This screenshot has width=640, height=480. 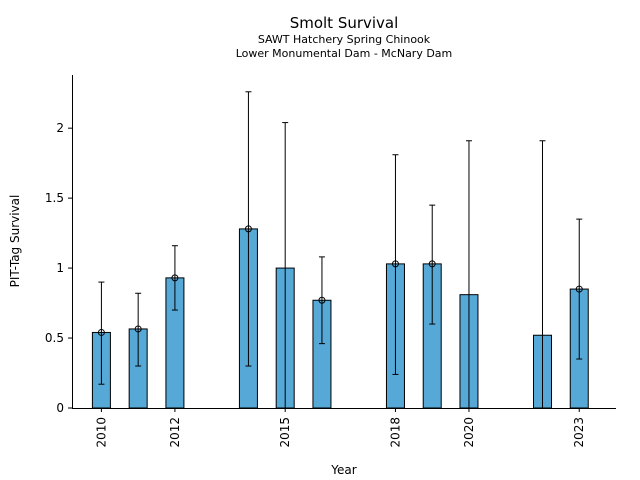 What do you see at coordinates (432, 264) in the screenshot?
I see `point-marker-2019` at bounding box center [432, 264].